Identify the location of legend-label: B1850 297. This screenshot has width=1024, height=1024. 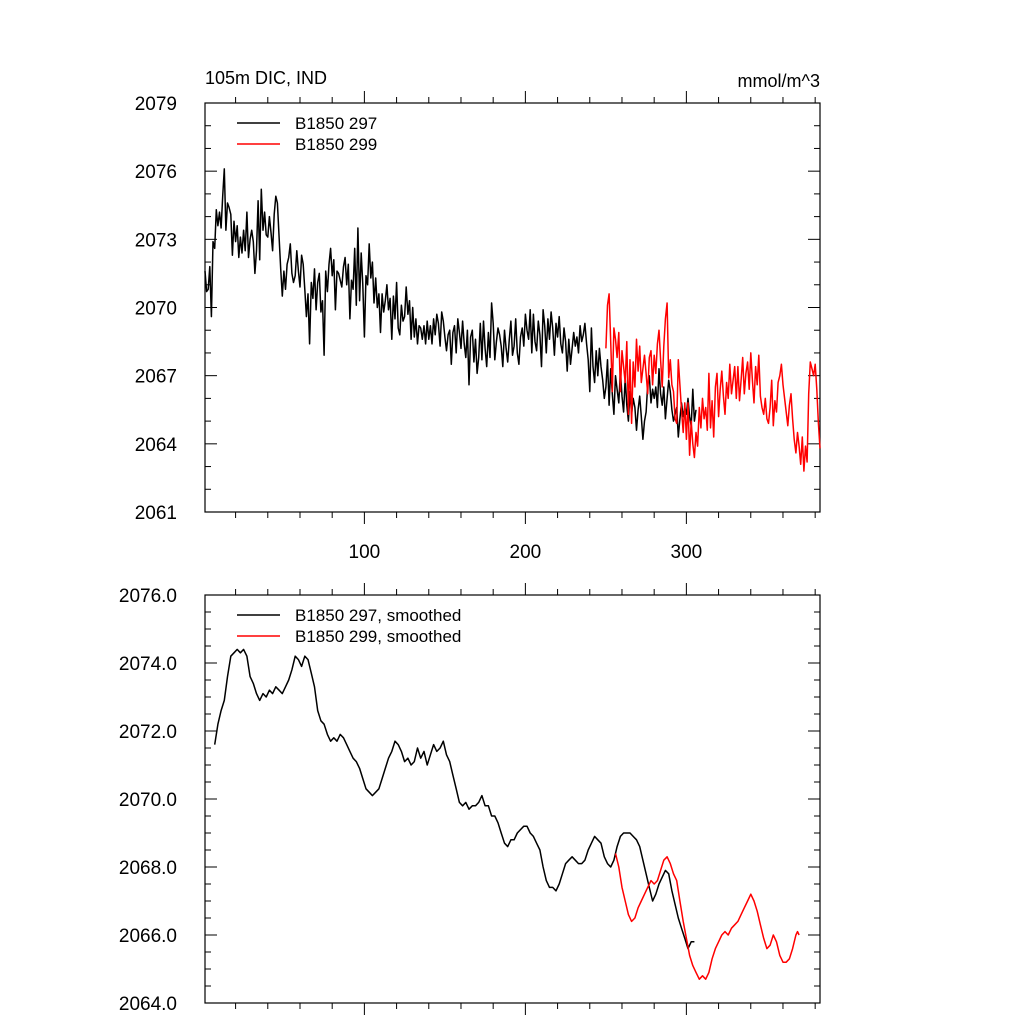
(336, 123).